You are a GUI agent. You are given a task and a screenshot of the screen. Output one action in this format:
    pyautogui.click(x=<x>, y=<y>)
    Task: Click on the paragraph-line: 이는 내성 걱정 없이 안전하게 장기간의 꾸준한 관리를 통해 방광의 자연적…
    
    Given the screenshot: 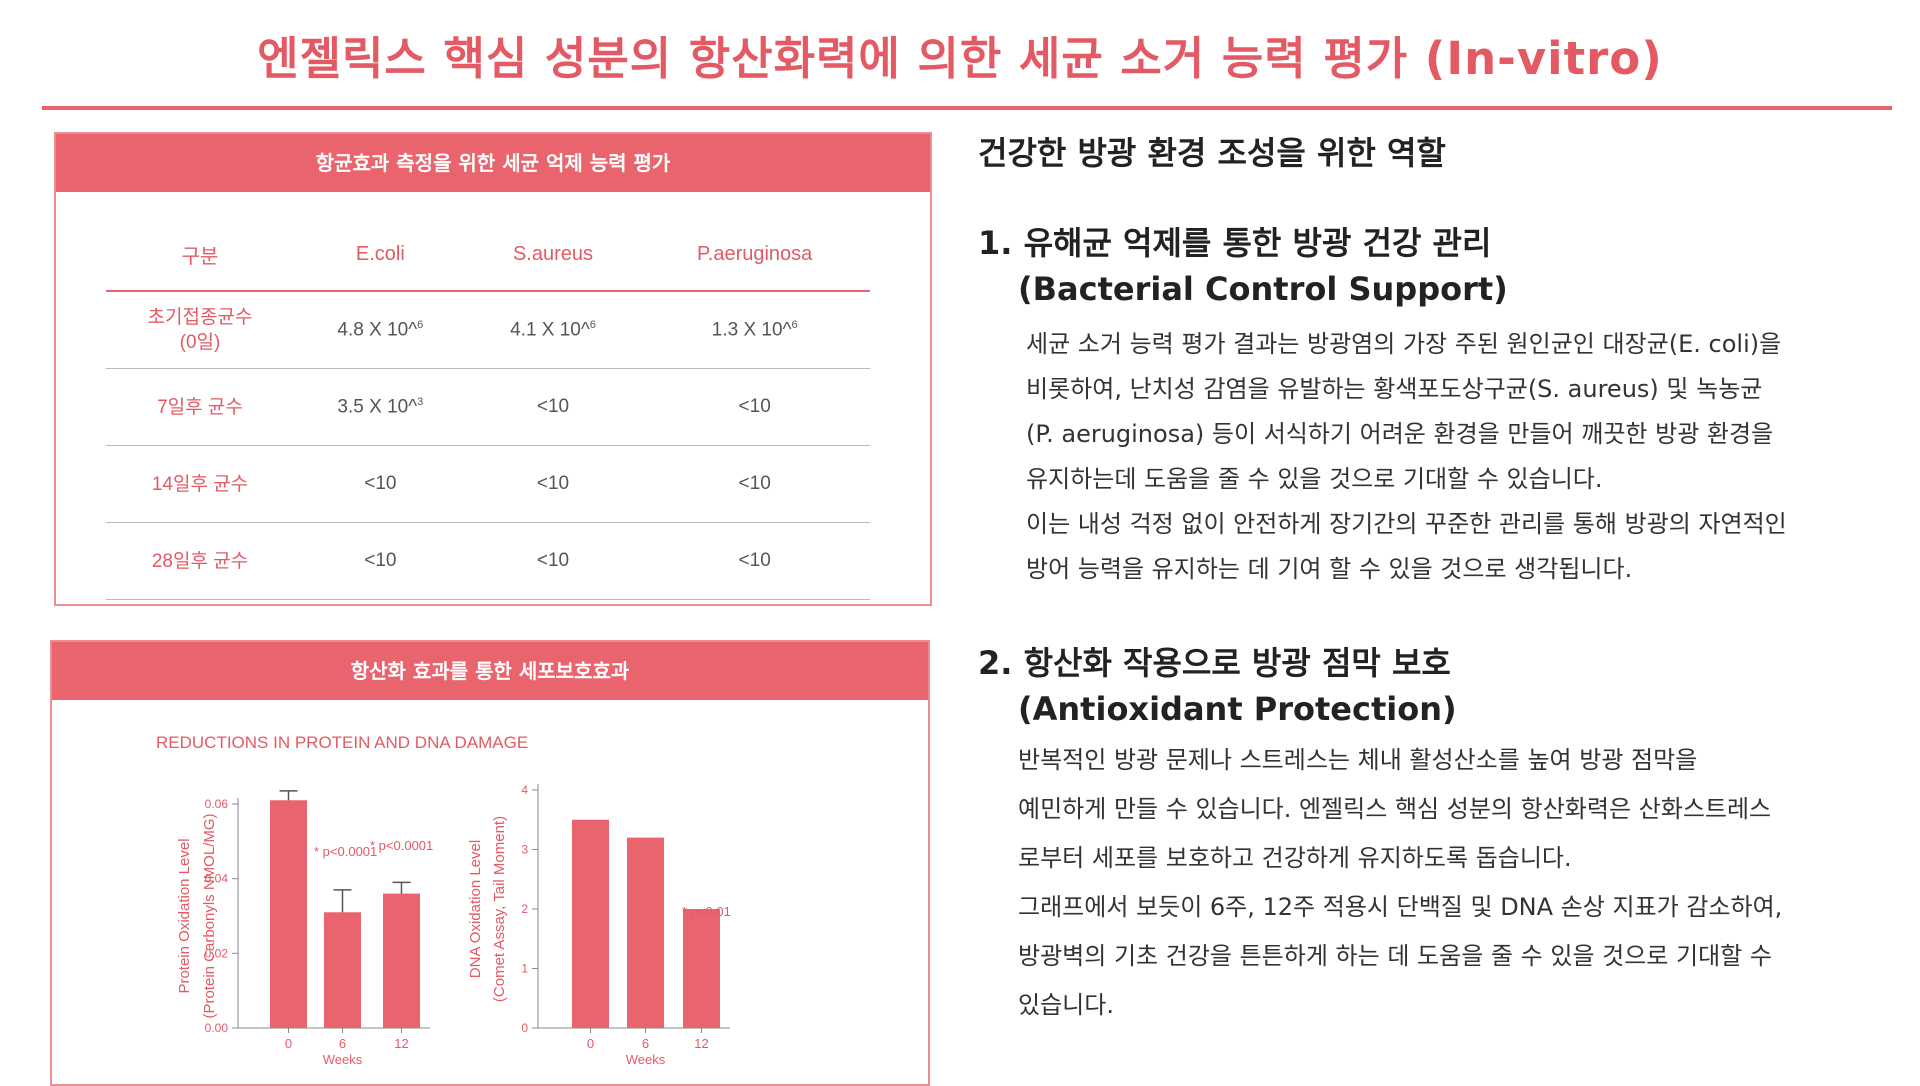 What is the action you would take?
    pyautogui.click(x=1406, y=524)
    